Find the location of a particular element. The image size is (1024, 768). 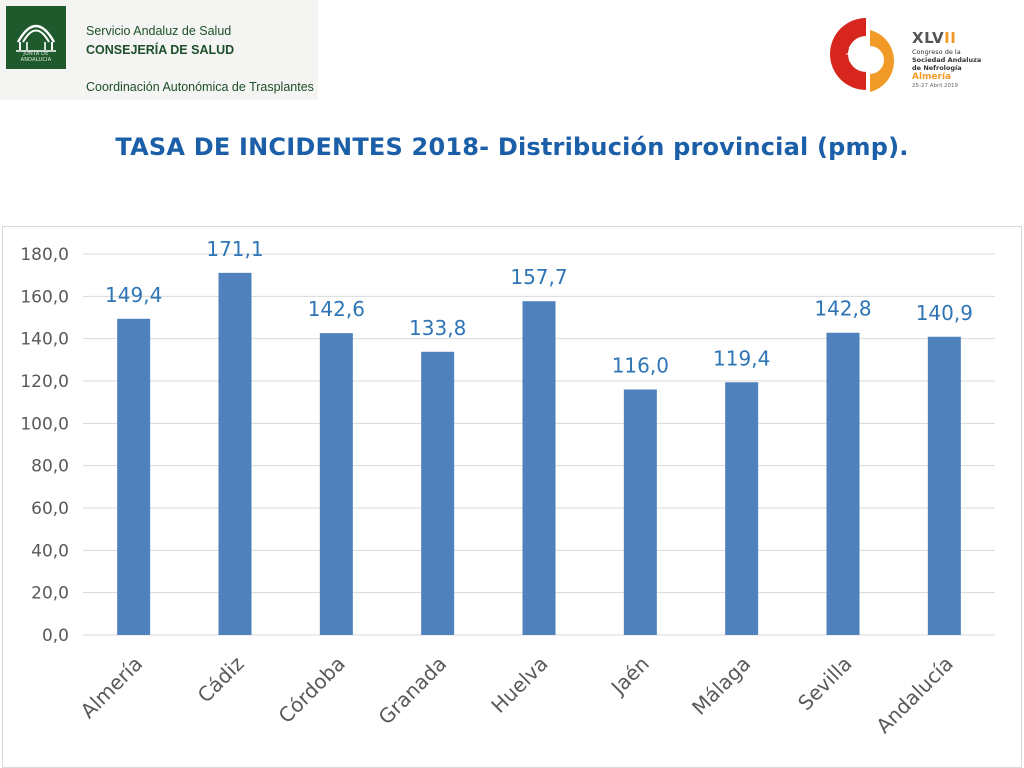

x-tick-label: Málaga is located at coordinates (721, 686).